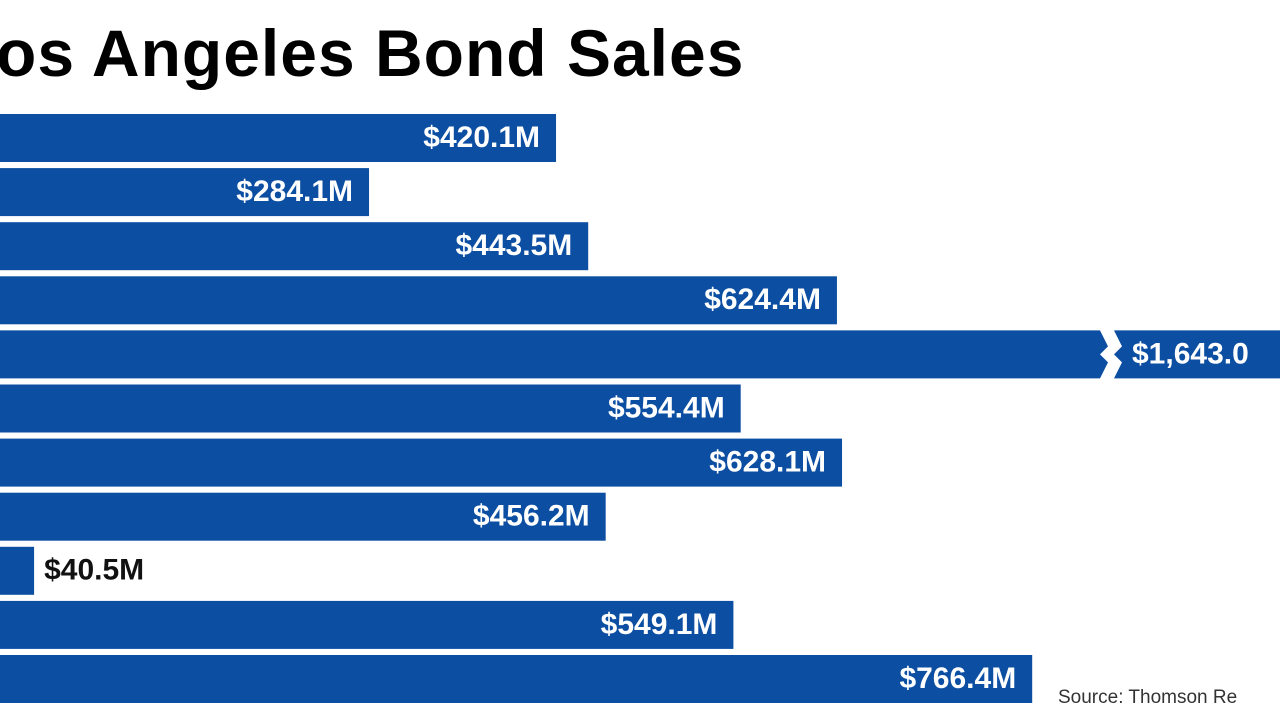 This screenshot has height=720, width=1280. What do you see at coordinates (957, 678) in the screenshot?
I see `value-label: $766.4M` at bounding box center [957, 678].